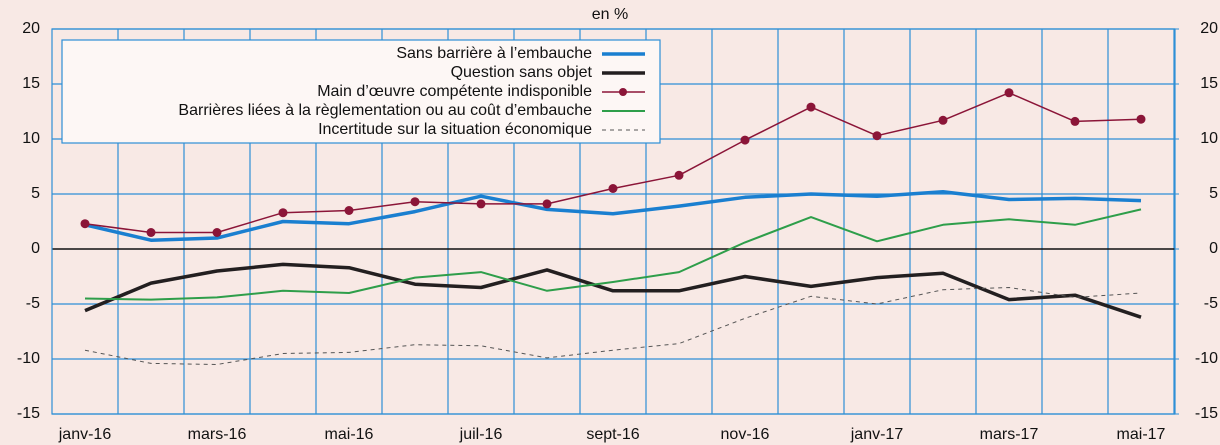 The height and width of the screenshot is (445, 1220). Describe the element at coordinates (217, 434) in the screenshot. I see `x-tick-label: mars-16` at that location.